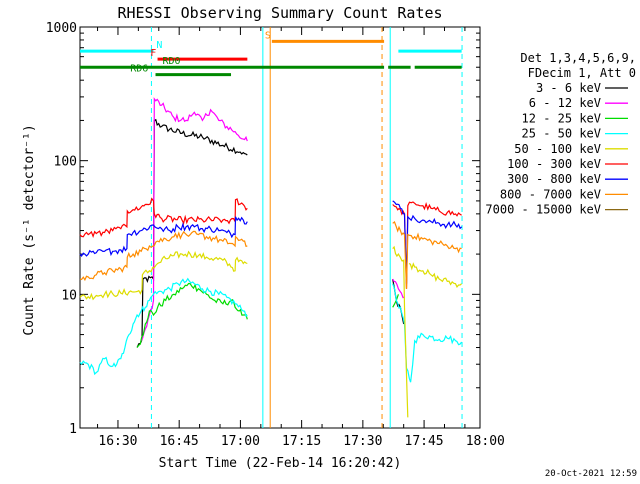  Describe the element at coordinates (268, 35) in the screenshot. I see `state-bar-label: S` at that location.